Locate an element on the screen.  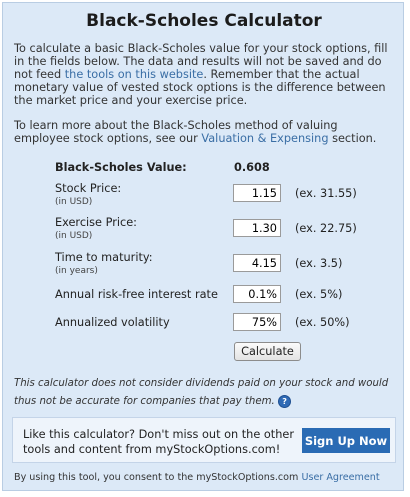
exercise-price-unit: (in USD) is located at coordinates (74, 236).